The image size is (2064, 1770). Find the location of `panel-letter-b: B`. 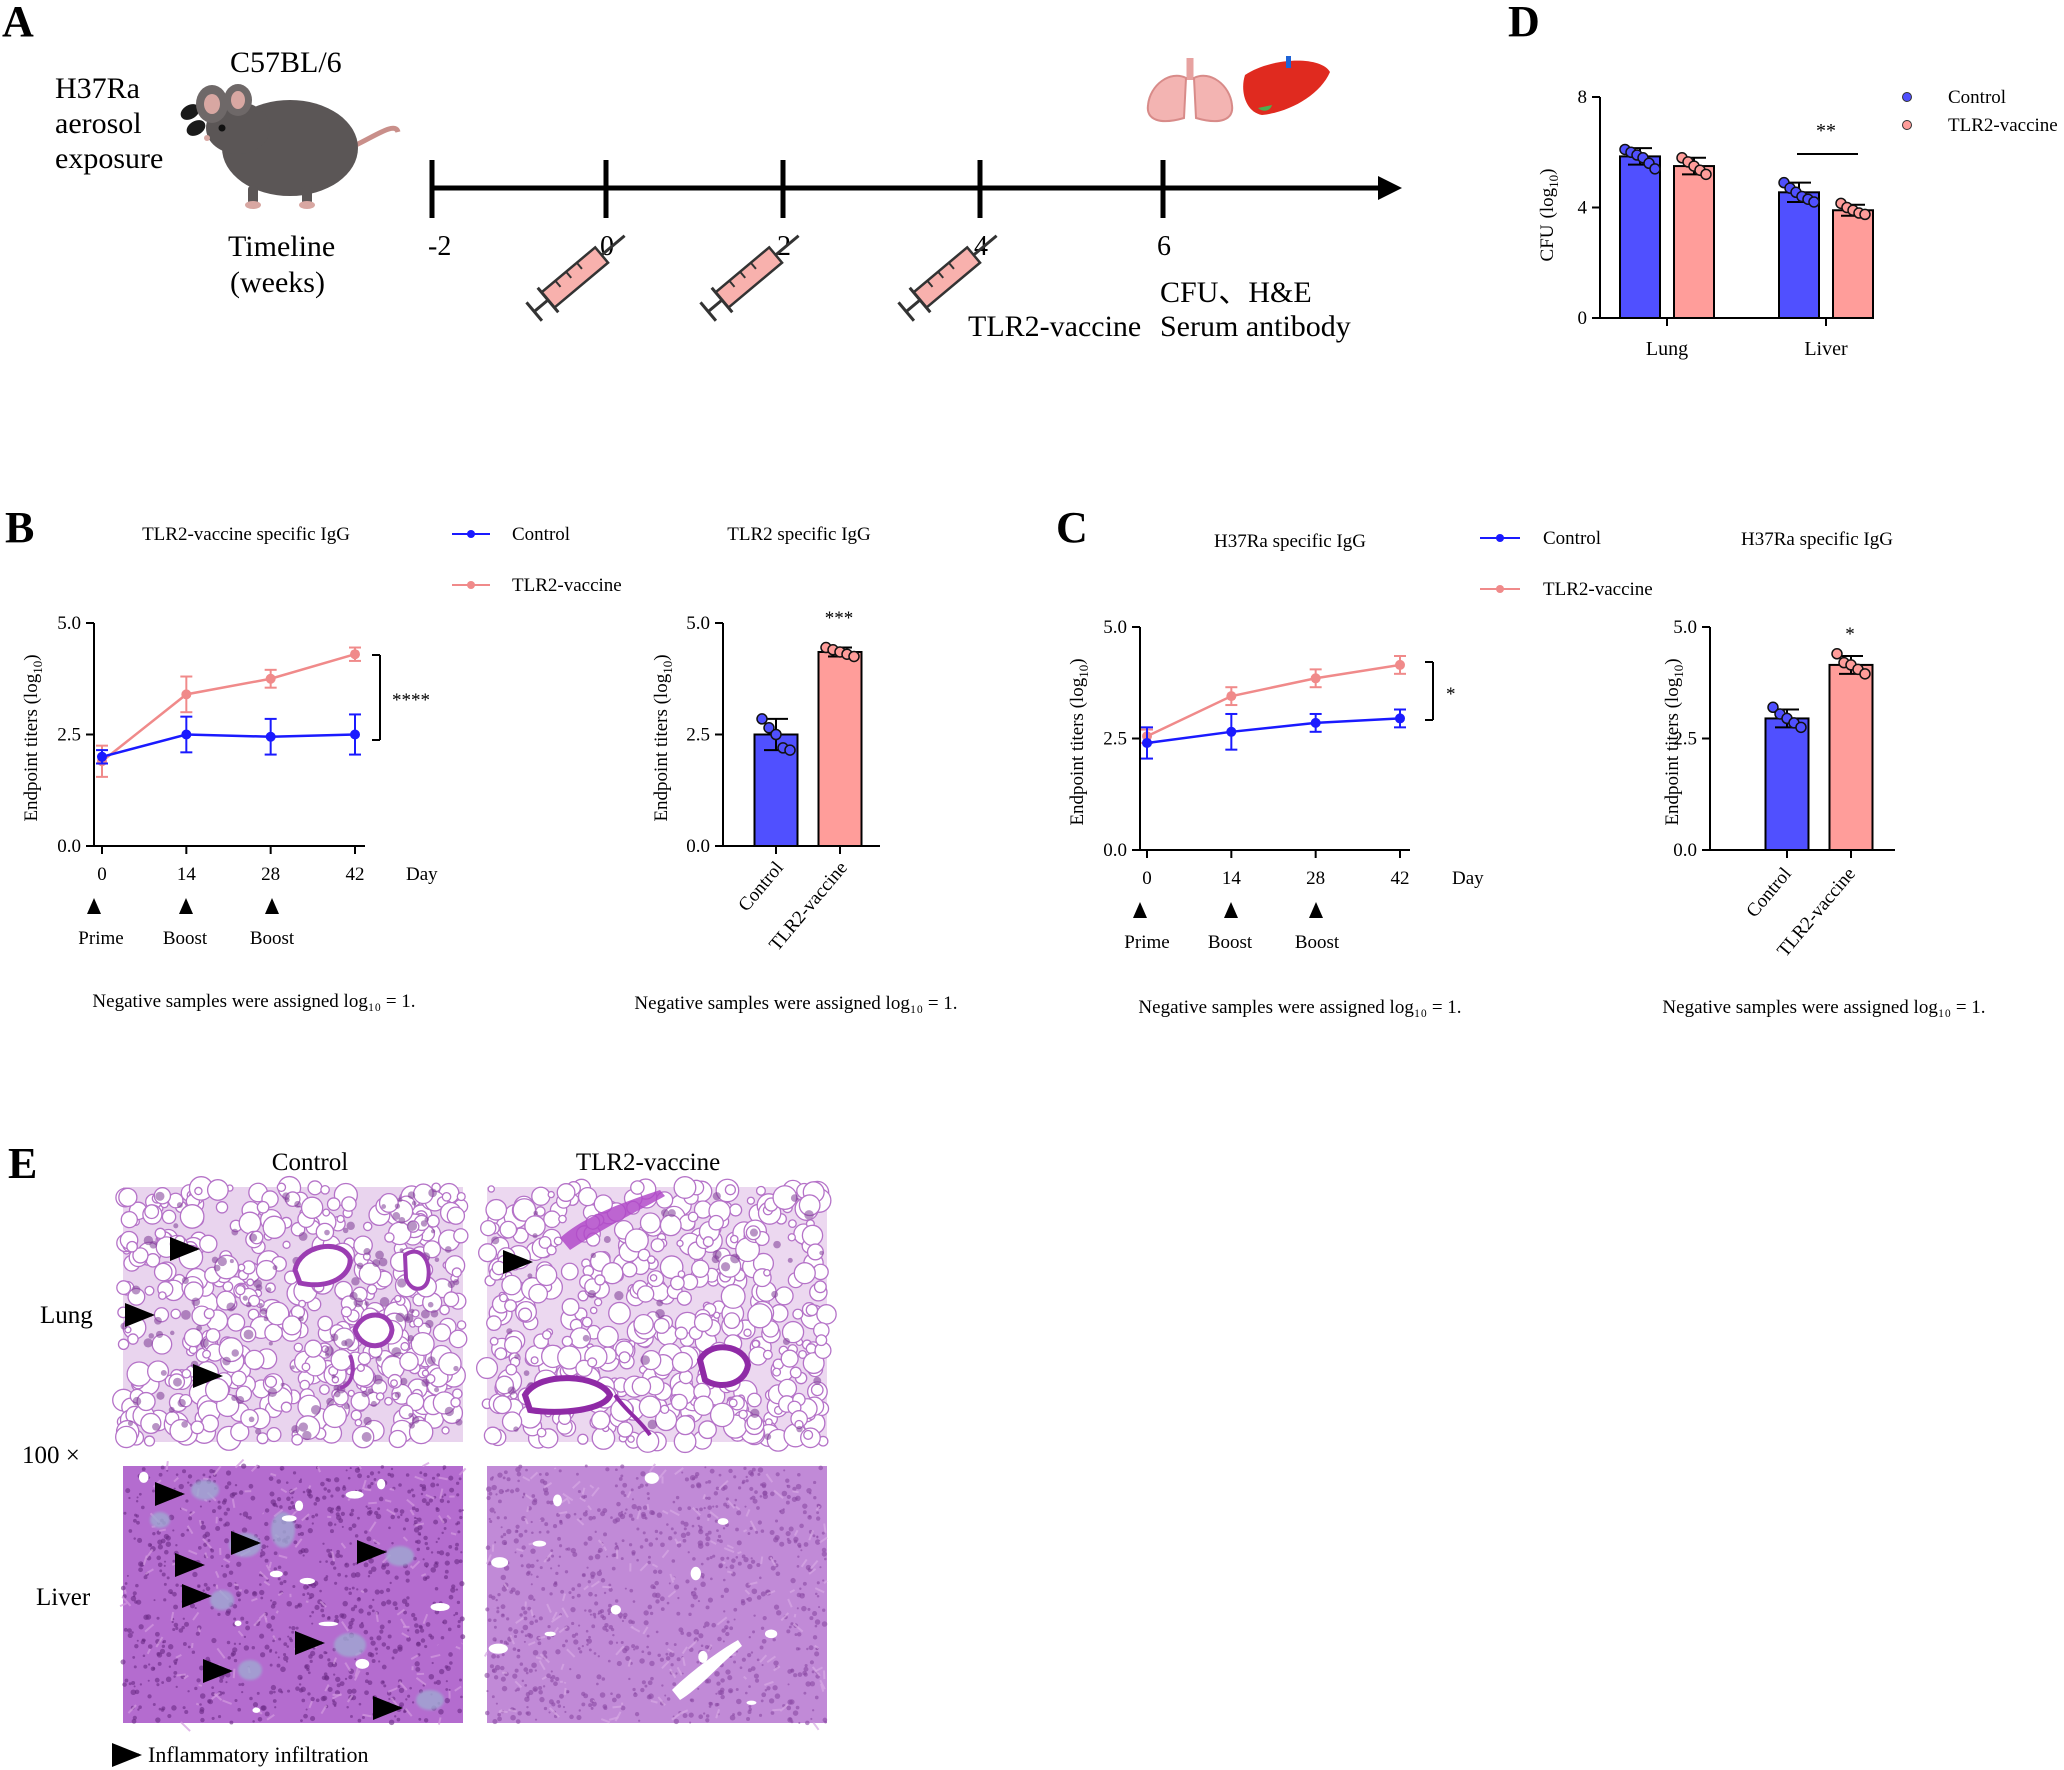

panel-letter-b: B is located at coordinates (19, 527).